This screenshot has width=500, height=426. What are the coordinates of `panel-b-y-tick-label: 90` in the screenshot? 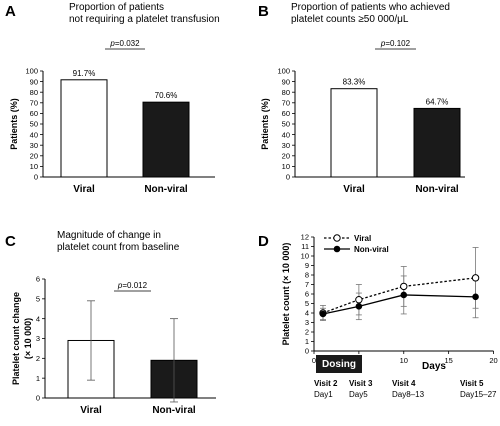 It's located at (286, 81).